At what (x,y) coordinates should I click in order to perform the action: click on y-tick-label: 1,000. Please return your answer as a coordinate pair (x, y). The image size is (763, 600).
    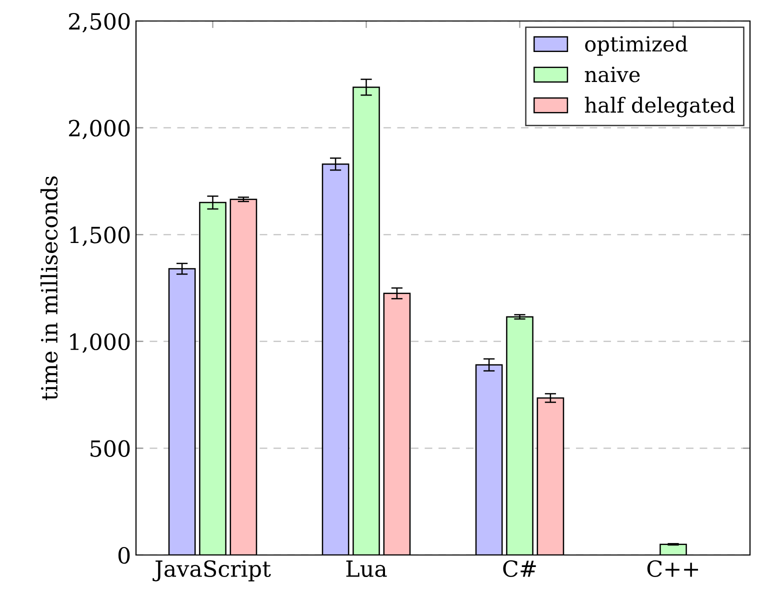
    Looking at the image, I should click on (100, 343).